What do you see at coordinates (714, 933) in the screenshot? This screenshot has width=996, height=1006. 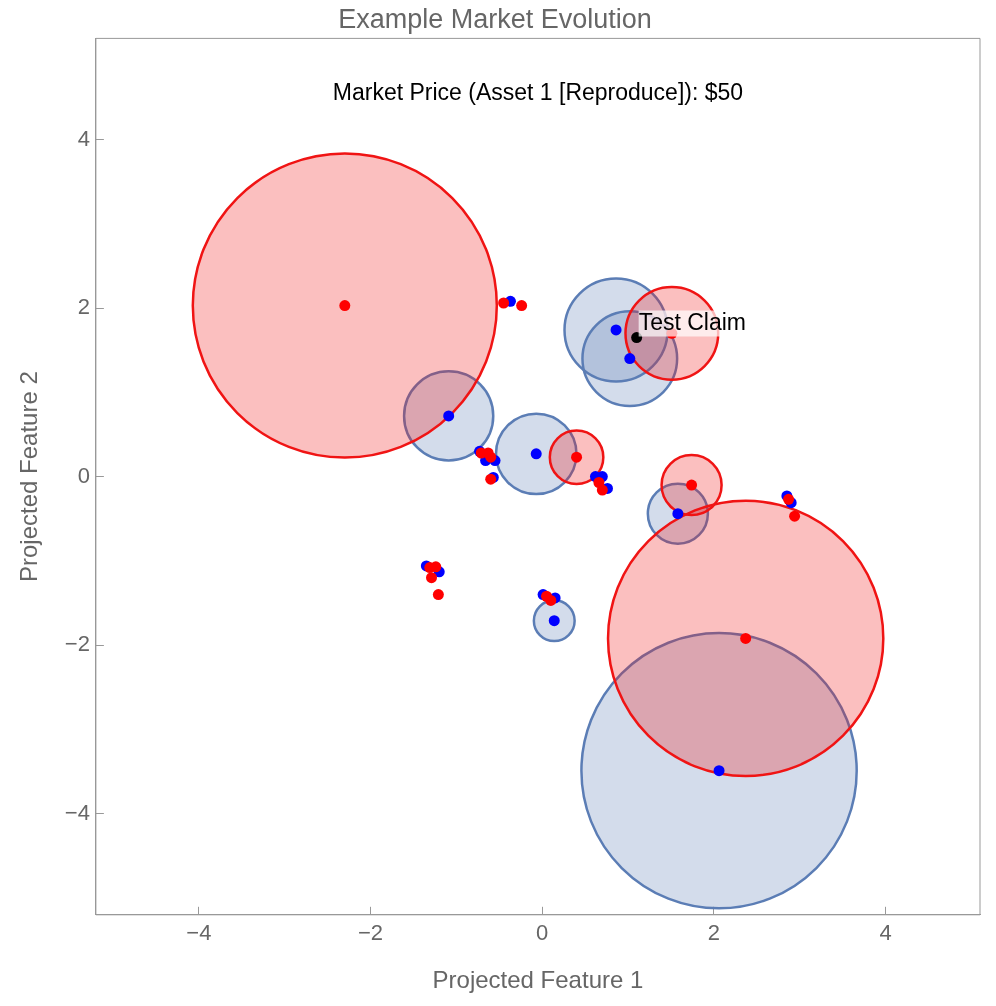 I see `x-tick-label: 2` at bounding box center [714, 933].